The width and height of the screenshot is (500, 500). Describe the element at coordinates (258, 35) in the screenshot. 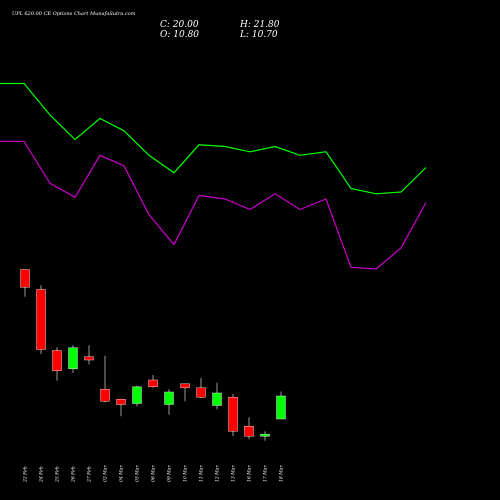

I see `ohlc-low: L: 10.70` at that location.